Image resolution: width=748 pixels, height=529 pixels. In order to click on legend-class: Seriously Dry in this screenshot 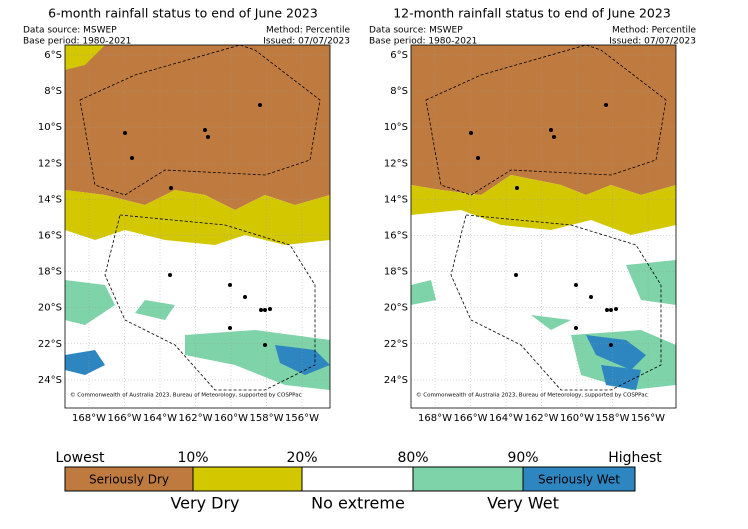, I will do `click(129, 480)`.